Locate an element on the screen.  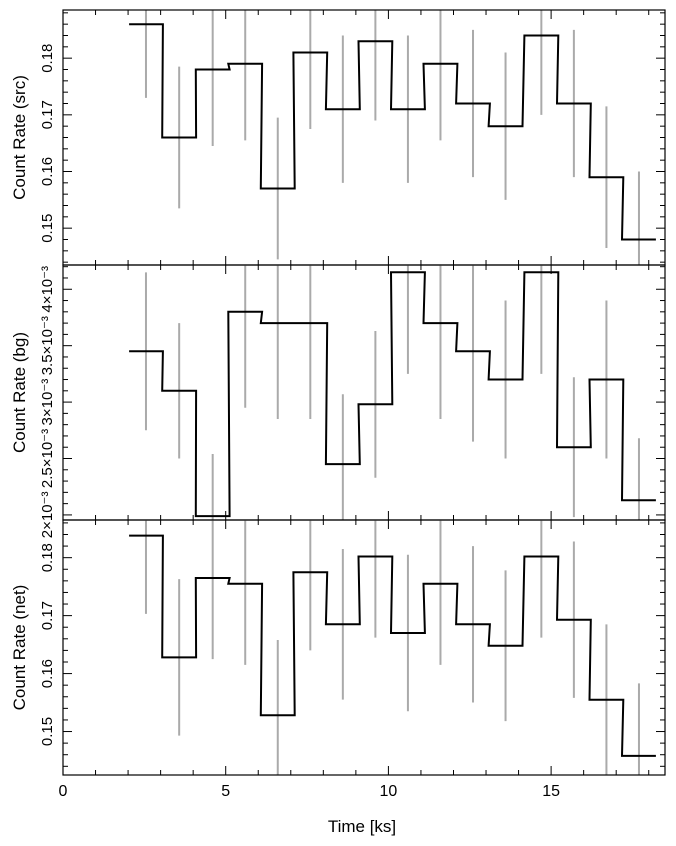
x-tick-label: 15 is located at coordinates (551, 791).